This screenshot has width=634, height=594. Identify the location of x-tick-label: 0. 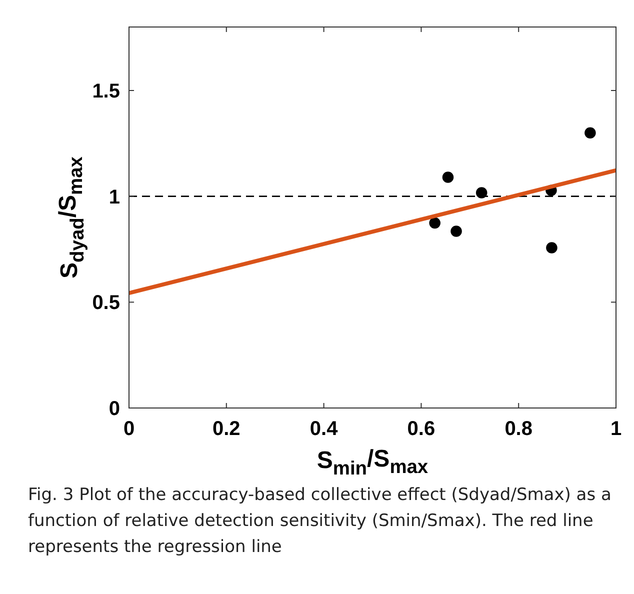
(129, 429).